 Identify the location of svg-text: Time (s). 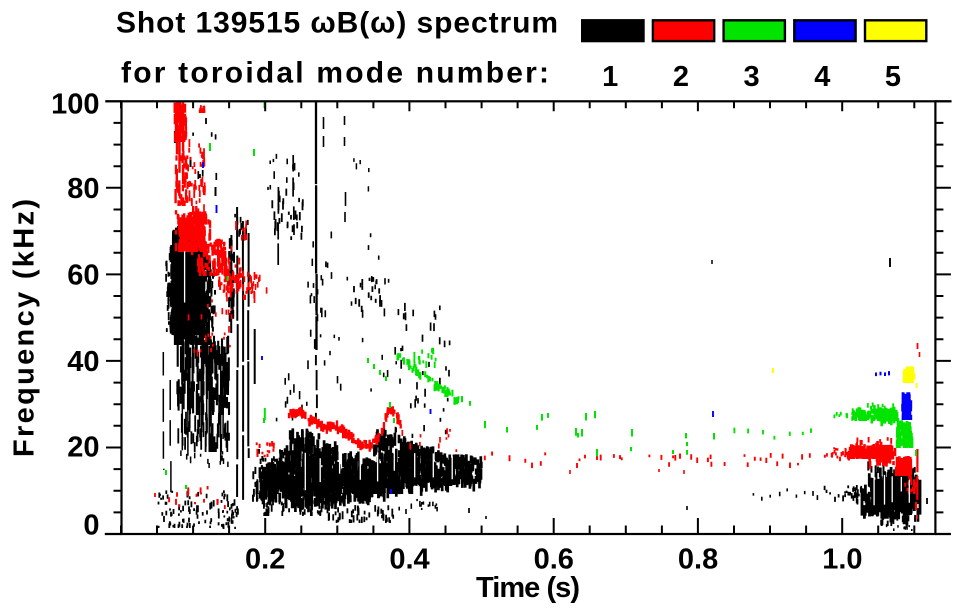
(528, 588).